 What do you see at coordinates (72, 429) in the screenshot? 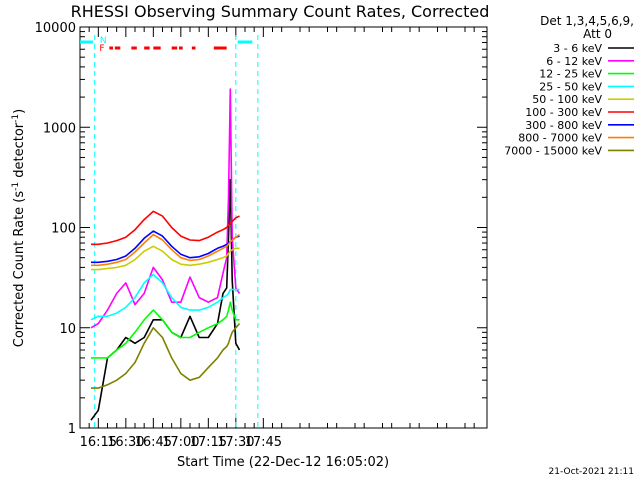
I see `y-tick-label: 1` at bounding box center [72, 429].